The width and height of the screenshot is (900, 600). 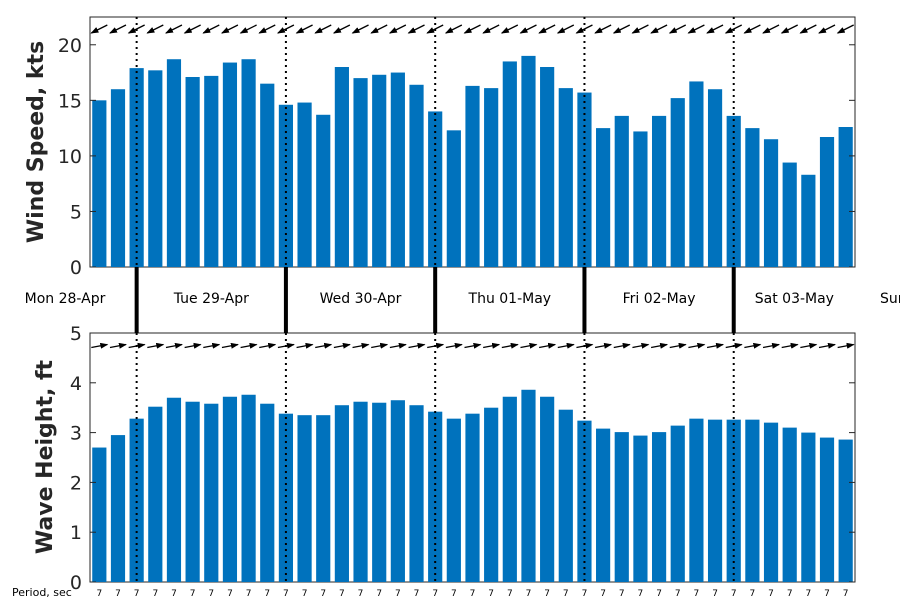 I want to click on y-tick-label: 3, so click(x=76, y=434).